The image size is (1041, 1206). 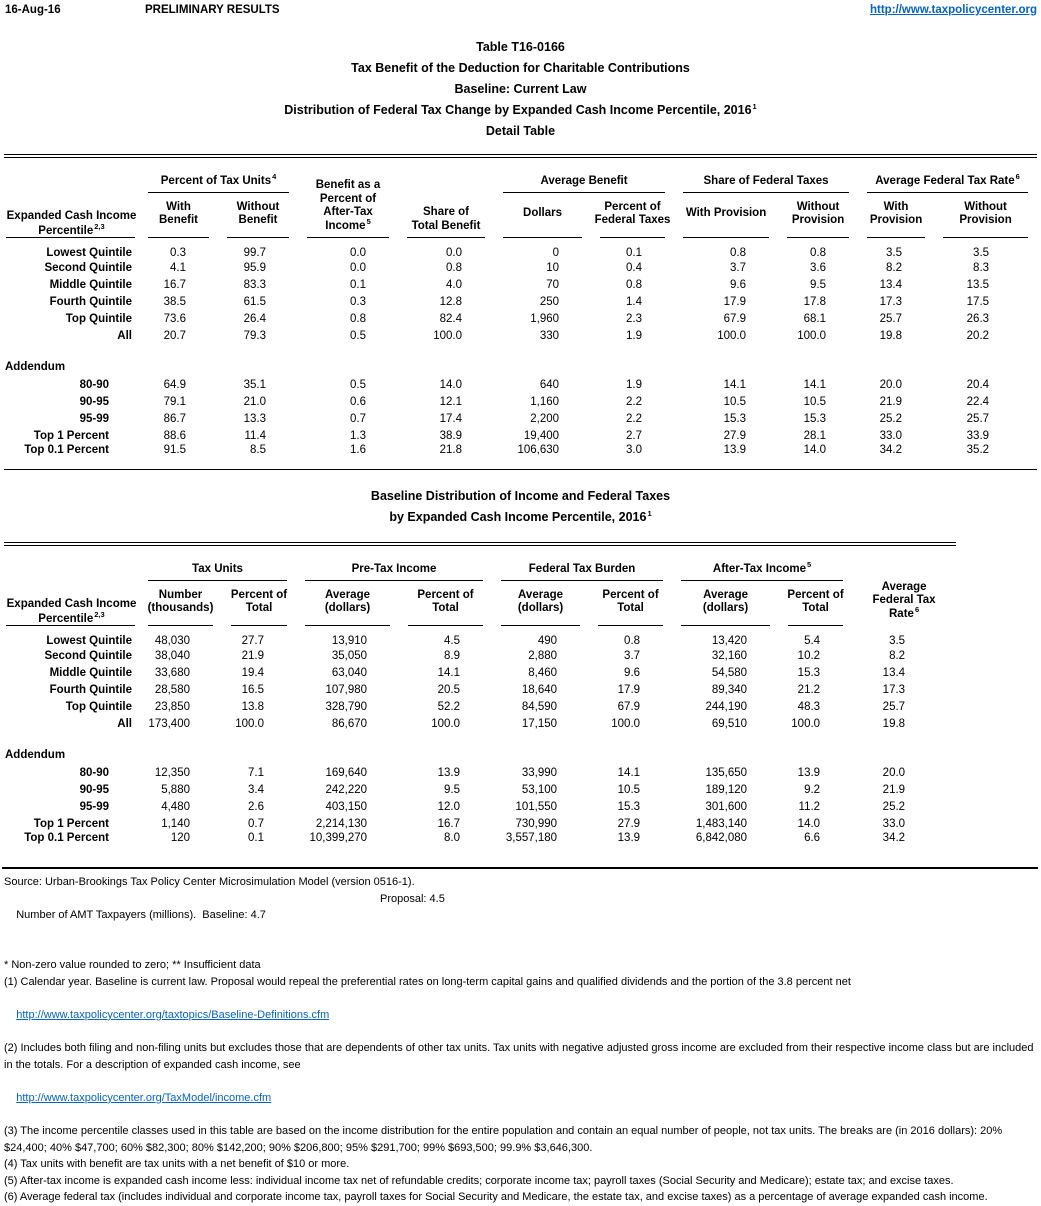 I want to click on data-cell: 1.9, so click(x=634, y=384).